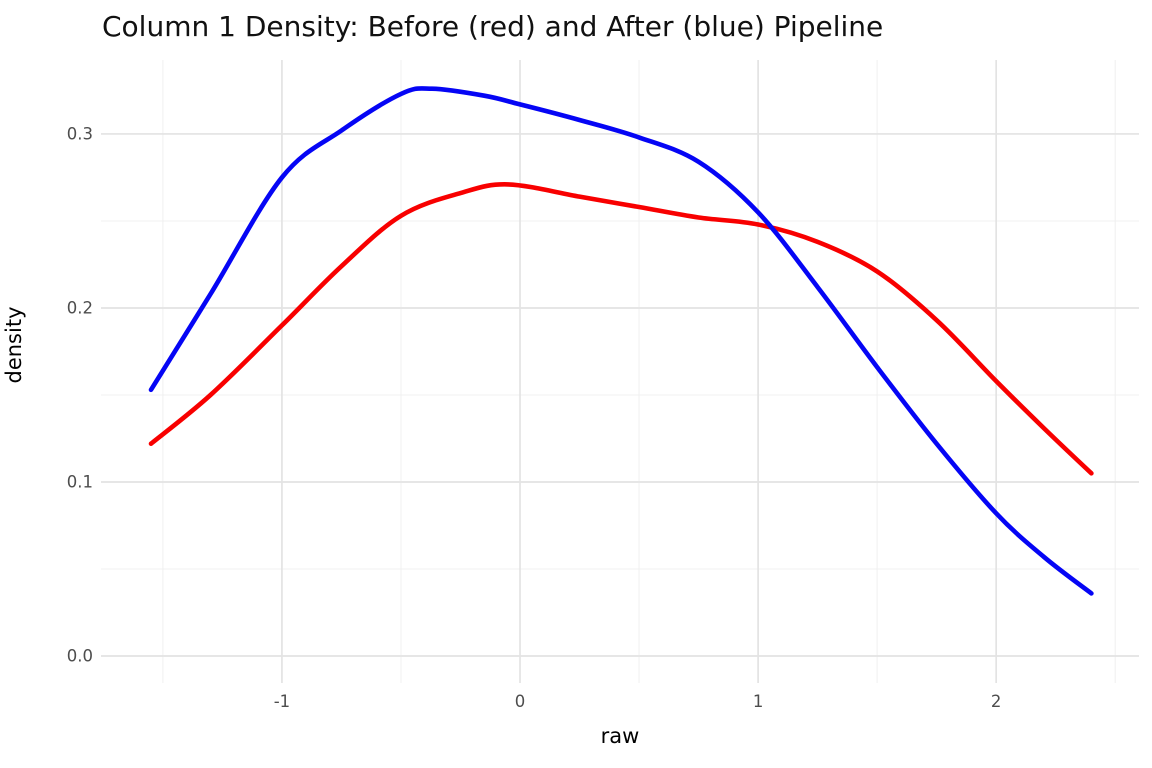 Image resolution: width=1152 pixels, height=768 pixels. Describe the element at coordinates (79, 308) in the screenshot. I see `y-tick-label-0.2: 0.2` at that location.